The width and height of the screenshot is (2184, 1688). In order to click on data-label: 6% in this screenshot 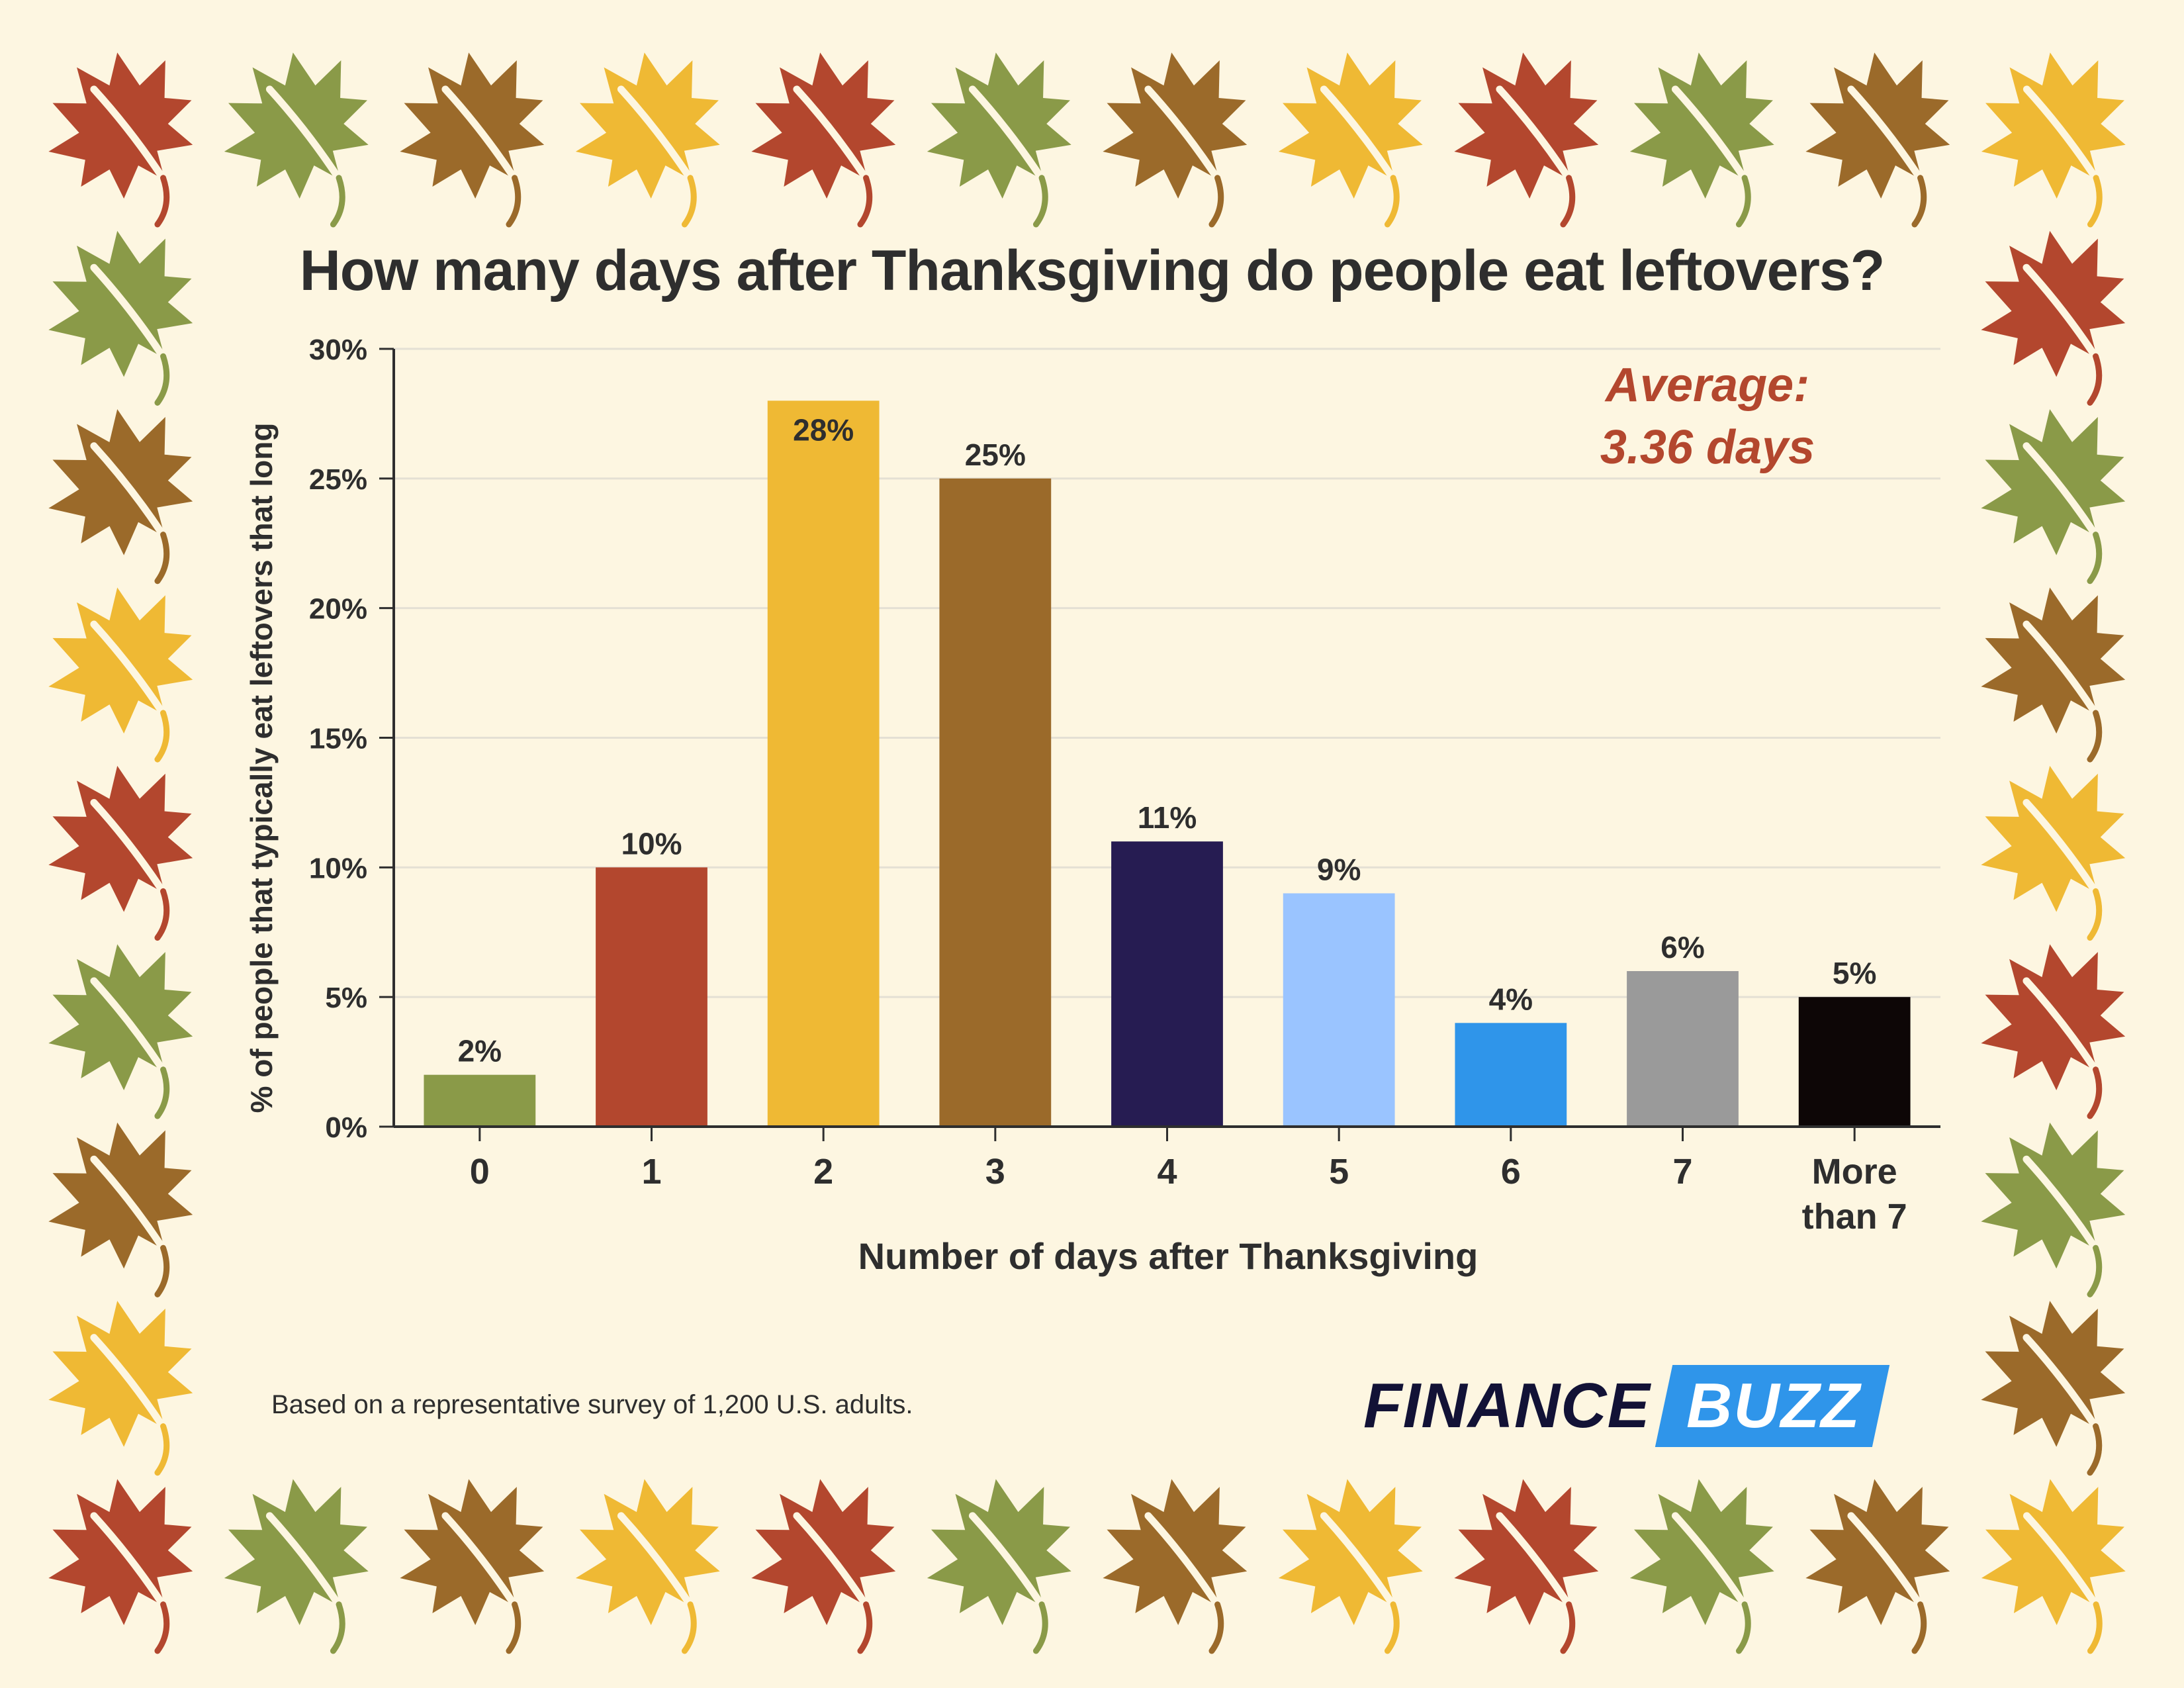, I will do `click(1683, 947)`.